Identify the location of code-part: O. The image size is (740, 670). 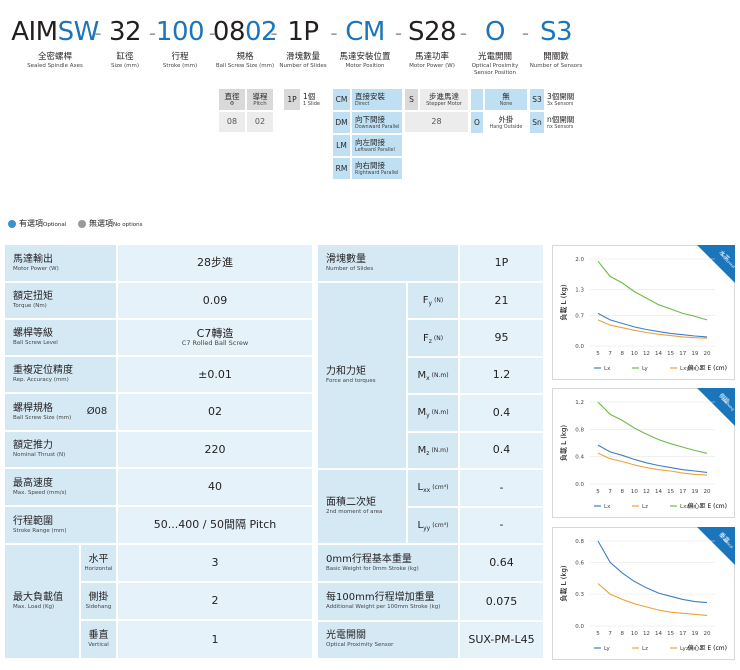
(495, 32).